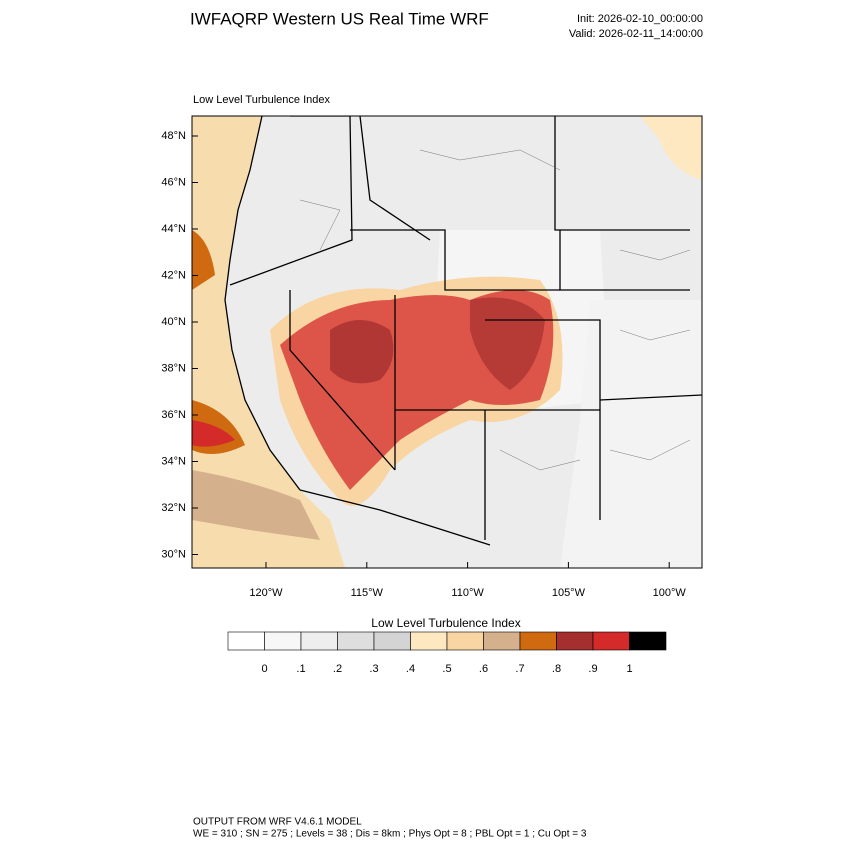 This screenshot has height=850, width=850. I want to click on map-subtitle: Low Level Turbulence Index, so click(261, 100).